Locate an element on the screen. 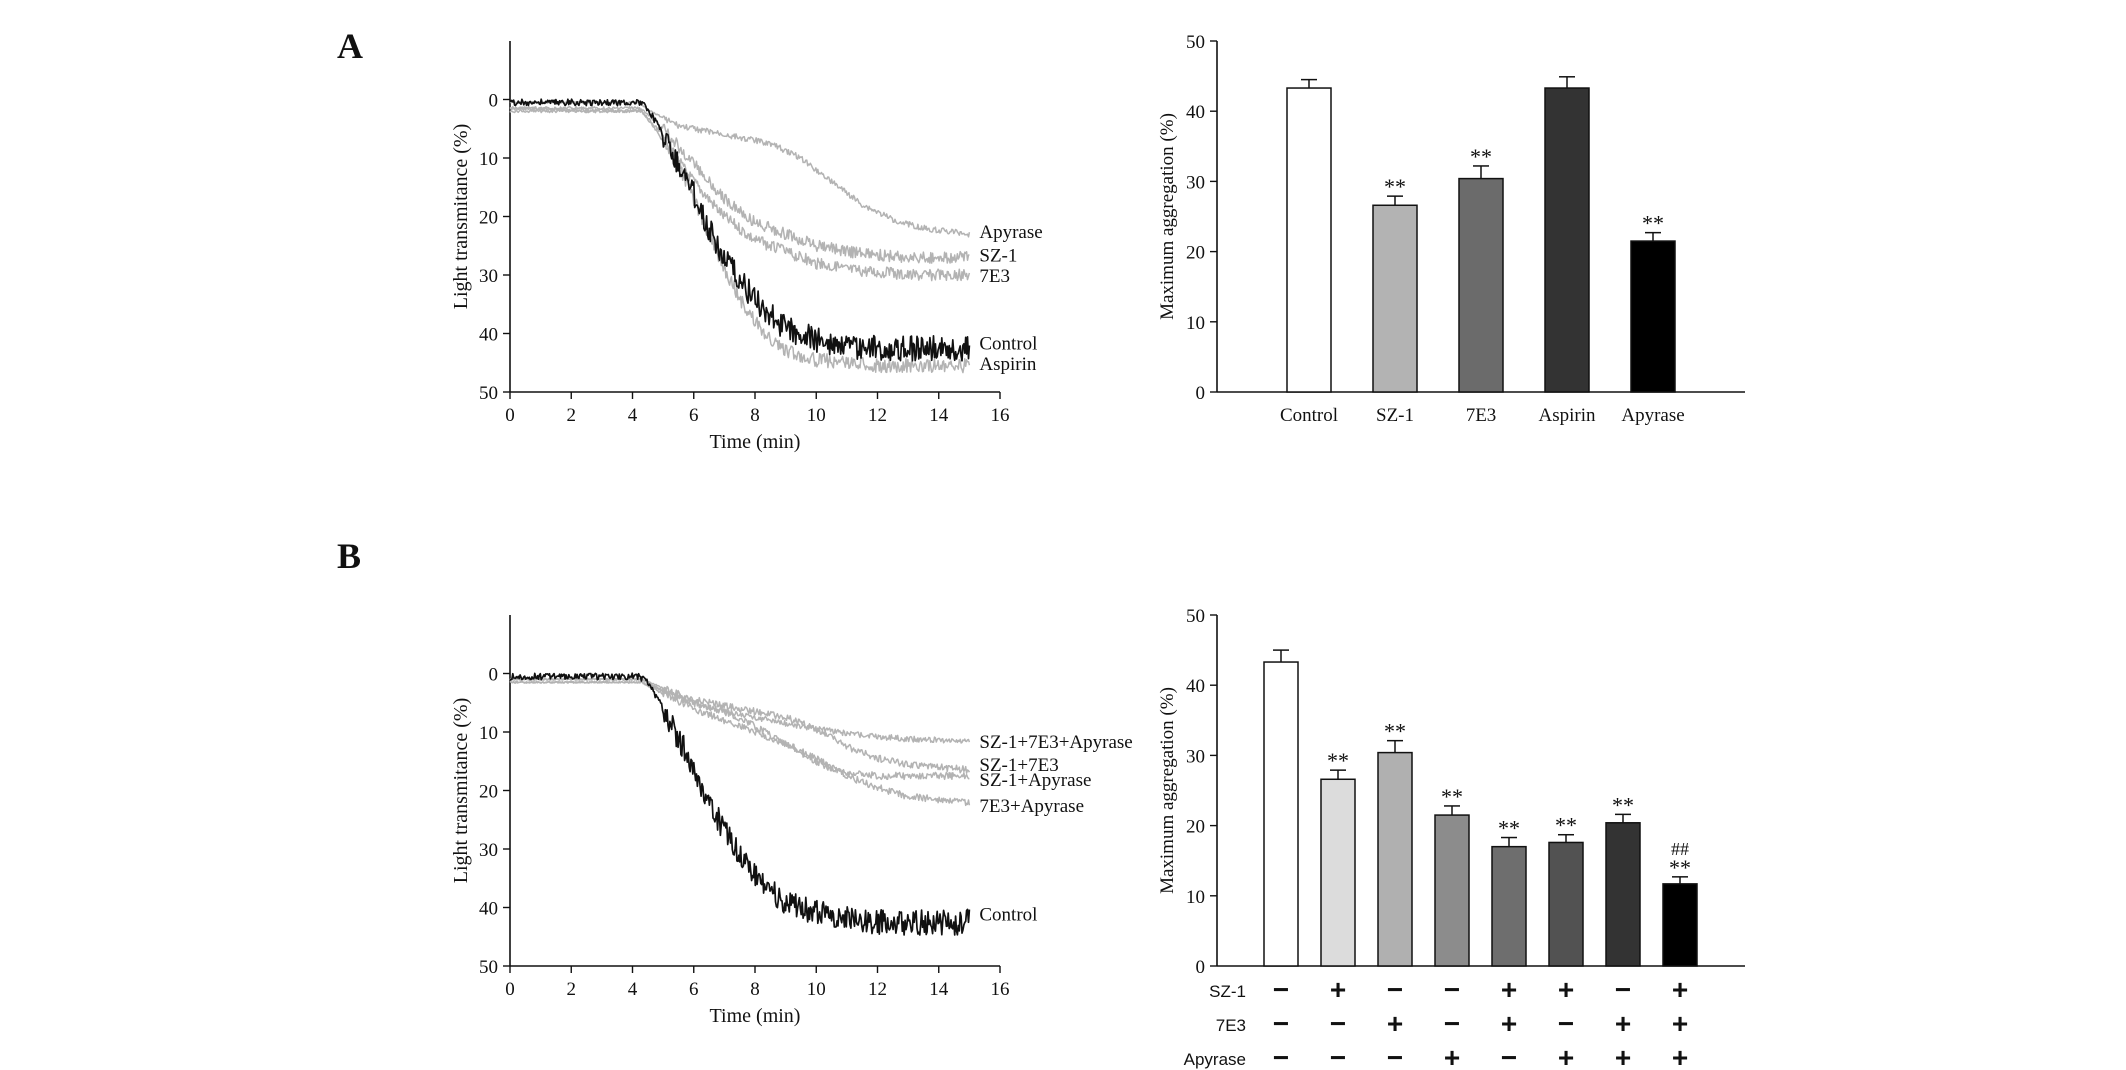 Image resolution: width=2126 pixels, height=1070 pixels. series-line-7e3-apyrase is located at coordinates (740, 742).